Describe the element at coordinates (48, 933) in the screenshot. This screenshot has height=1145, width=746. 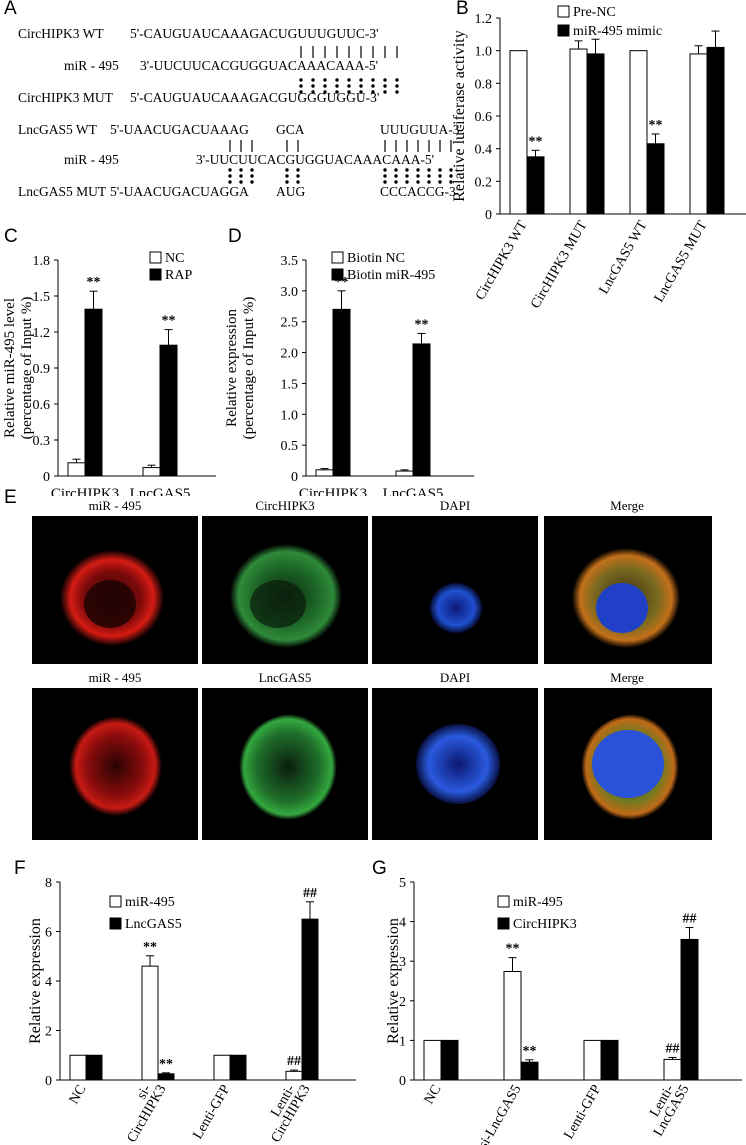
I see `y-tick-label: 6` at that location.